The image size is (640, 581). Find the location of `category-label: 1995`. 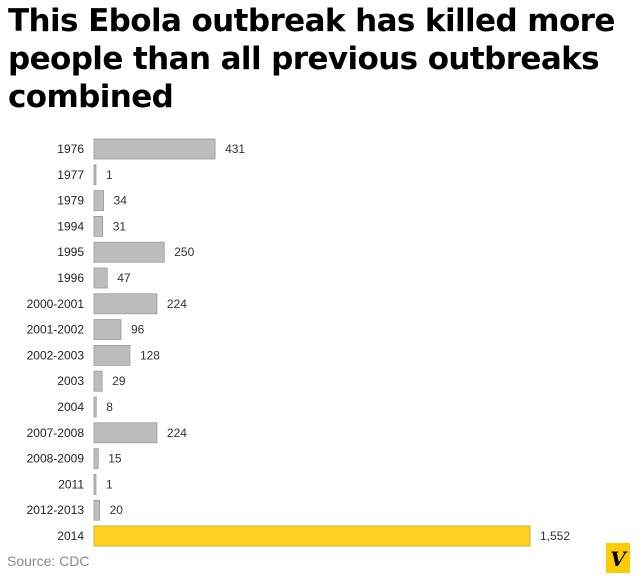

category-label: 1995 is located at coordinates (70, 252).